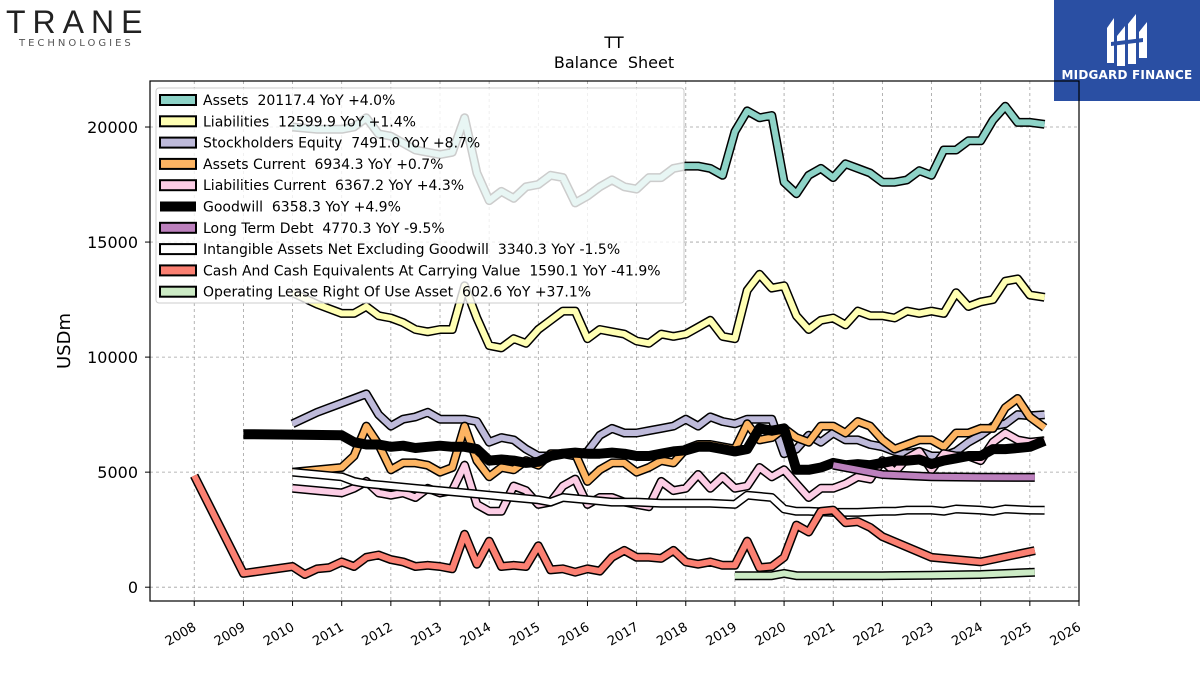 The image size is (1200, 675). I want to click on x-tick-label: 2012, so click(377, 635).